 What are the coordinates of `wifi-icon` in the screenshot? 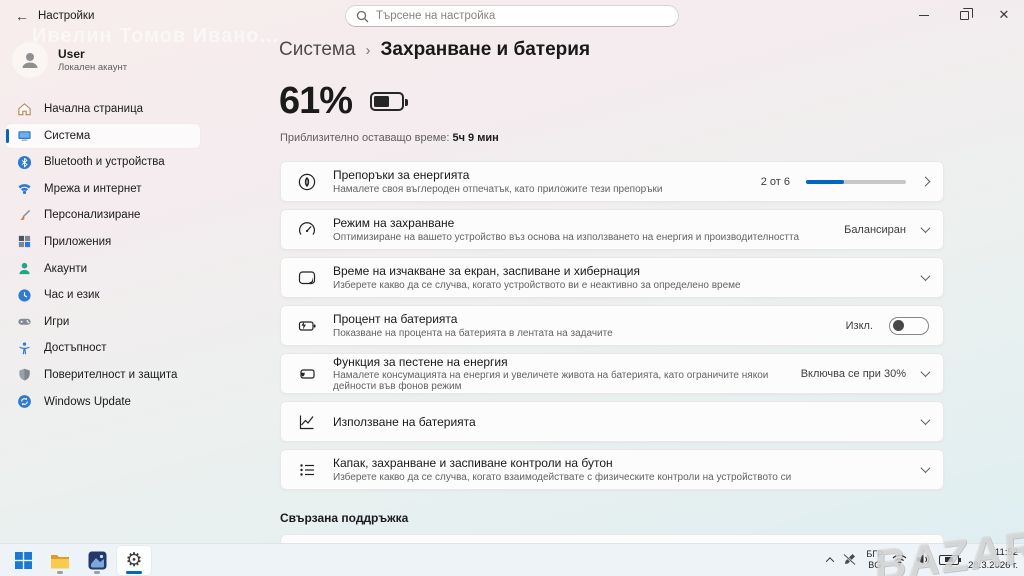 It's located at (899, 560).